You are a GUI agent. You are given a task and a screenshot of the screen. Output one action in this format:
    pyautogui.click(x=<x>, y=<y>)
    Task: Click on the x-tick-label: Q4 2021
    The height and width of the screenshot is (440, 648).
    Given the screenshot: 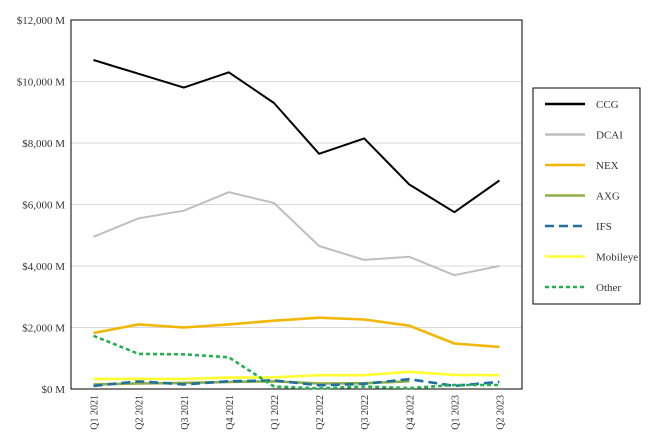 What is the action you would take?
    pyautogui.click(x=230, y=412)
    